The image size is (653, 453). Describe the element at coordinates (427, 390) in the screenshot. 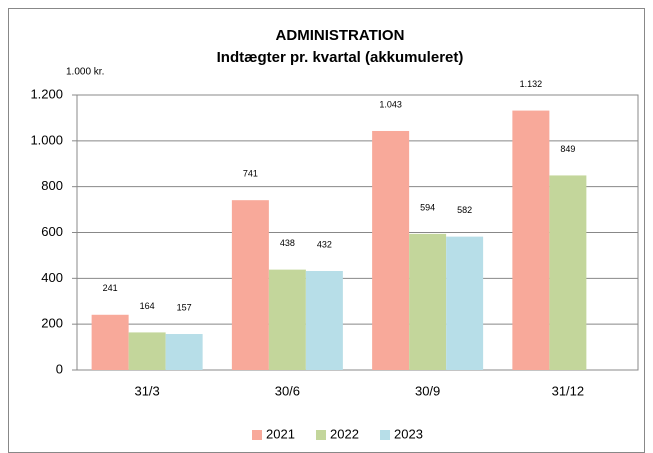

I see `x-tick-label: 30/9` at that location.